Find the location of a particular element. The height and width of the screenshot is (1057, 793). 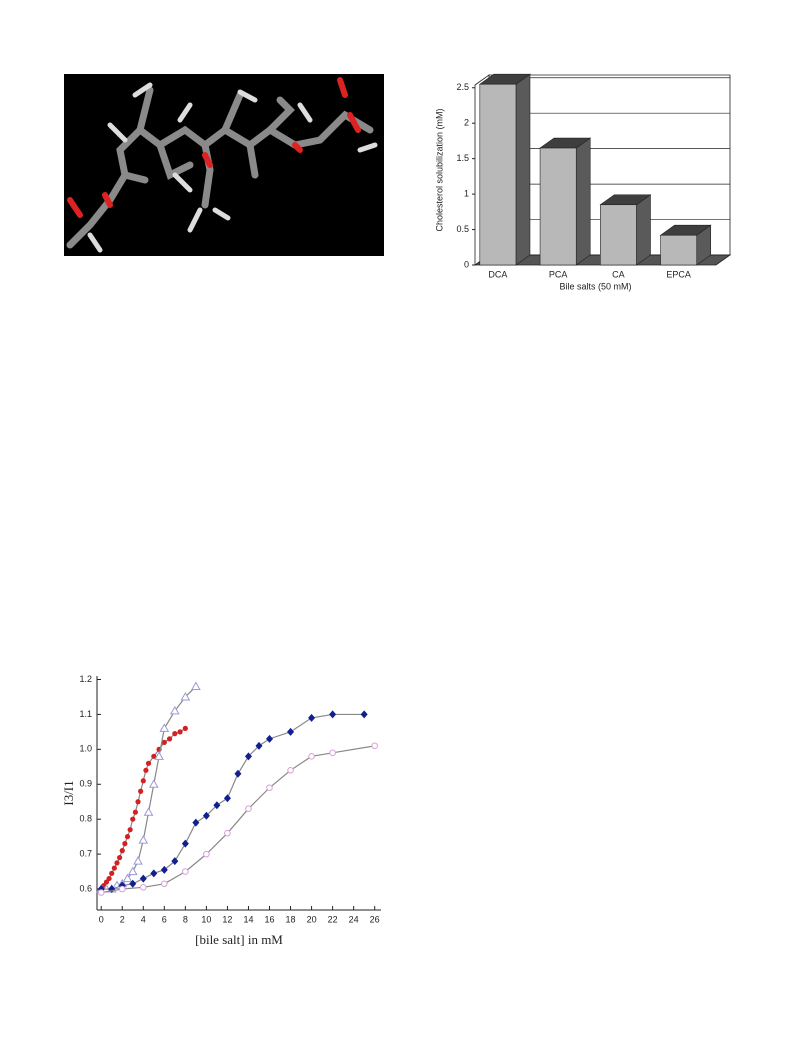

y-tick-label: 1.5 is located at coordinates (462, 158).